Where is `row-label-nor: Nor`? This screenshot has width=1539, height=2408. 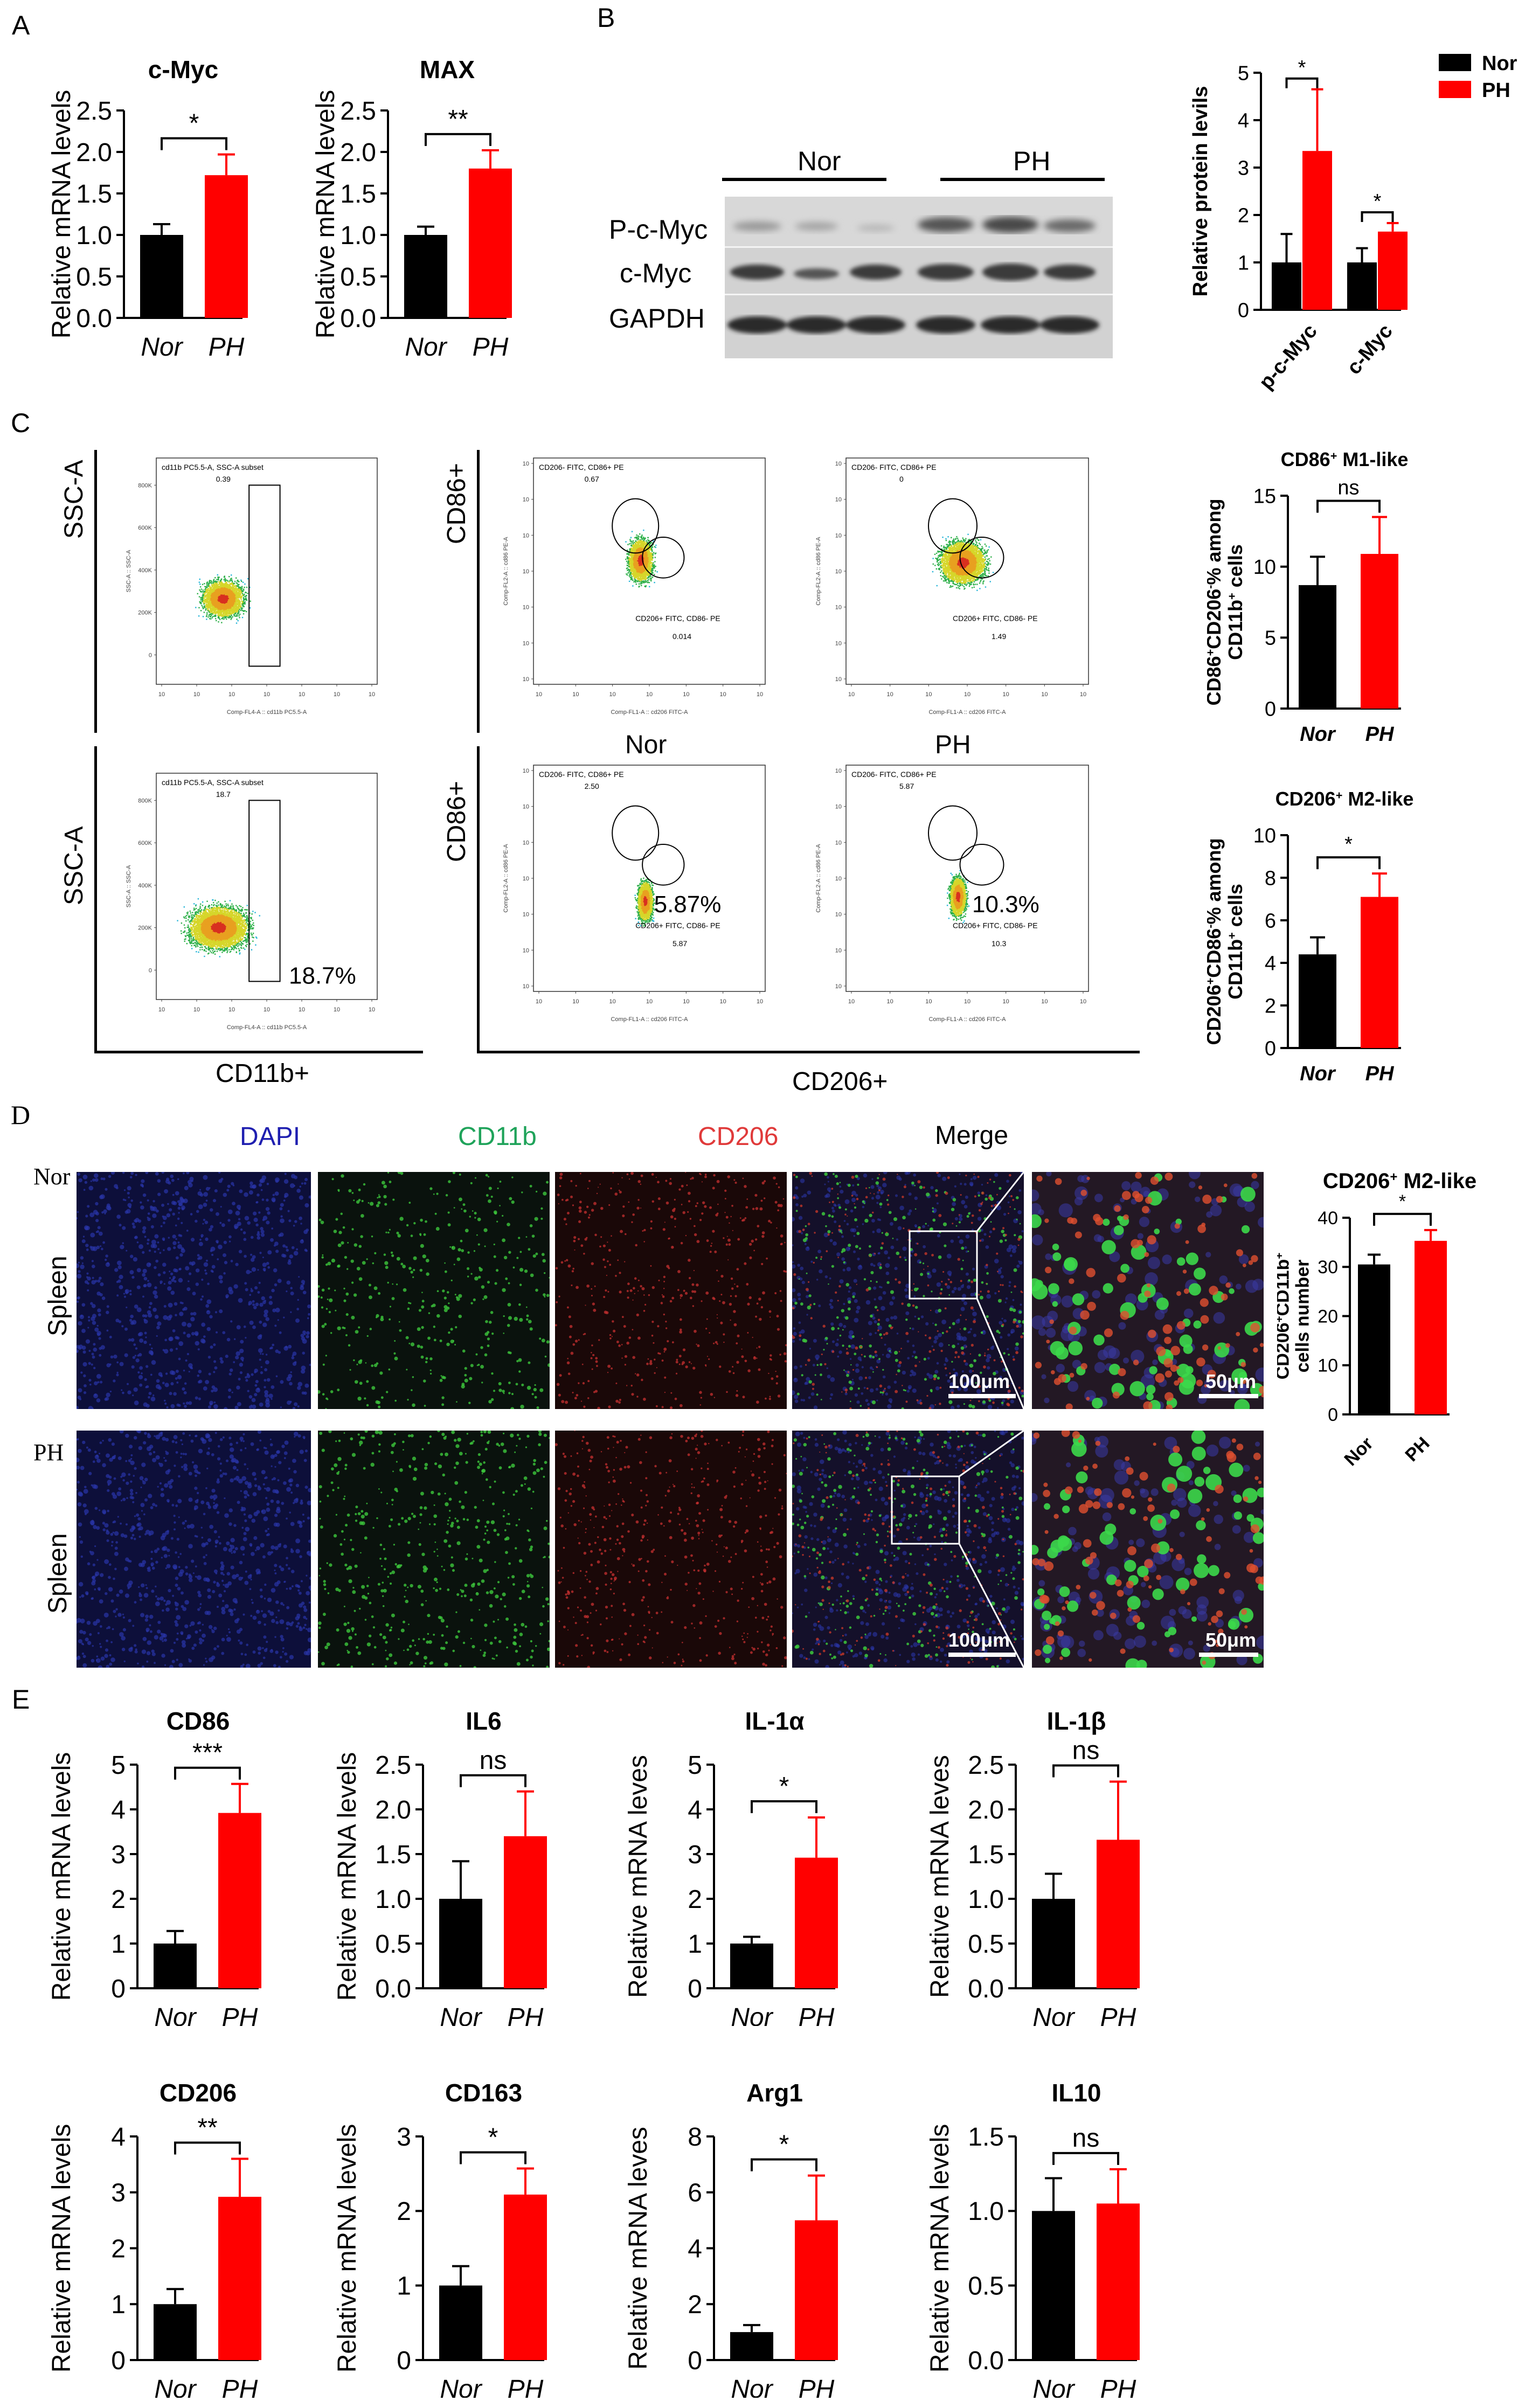
row-label-nor: Nor is located at coordinates (51, 1176).